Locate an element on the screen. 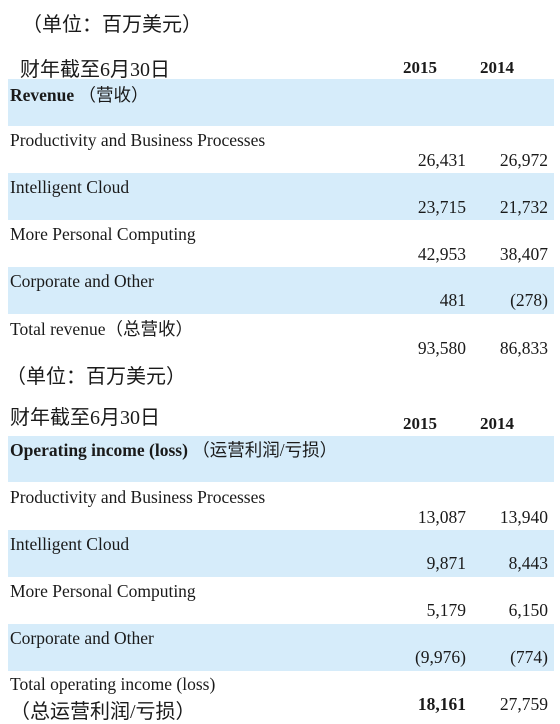 The width and height of the screenshot is (560, 724). revenue-row-2015: 481 is located at coordinates (452, 300).